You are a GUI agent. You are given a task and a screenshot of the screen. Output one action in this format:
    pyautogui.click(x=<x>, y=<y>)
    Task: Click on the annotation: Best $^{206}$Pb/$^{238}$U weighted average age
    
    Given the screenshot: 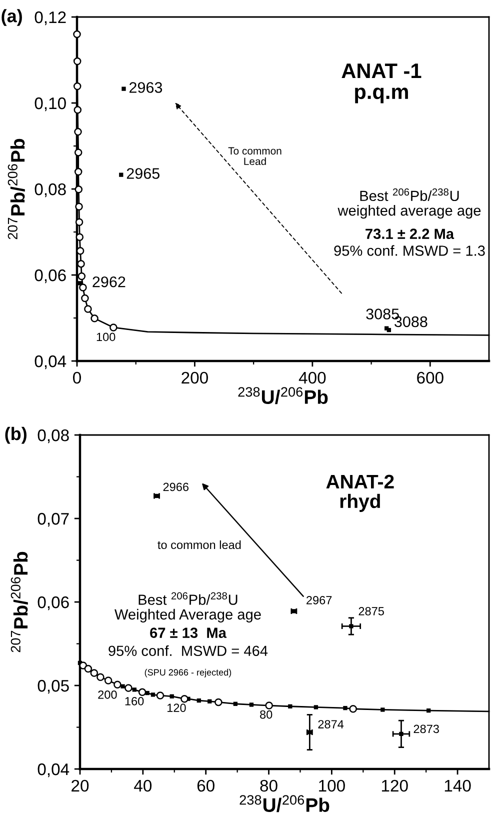 What is the action you would take?
    pyautogui.click(x=409, y=203)
    